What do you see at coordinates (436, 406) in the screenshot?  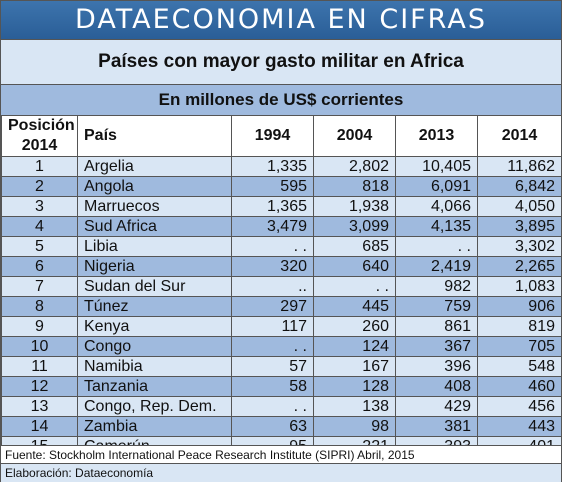 I see `cell-2013: 429` at bounding box center [436, 406].